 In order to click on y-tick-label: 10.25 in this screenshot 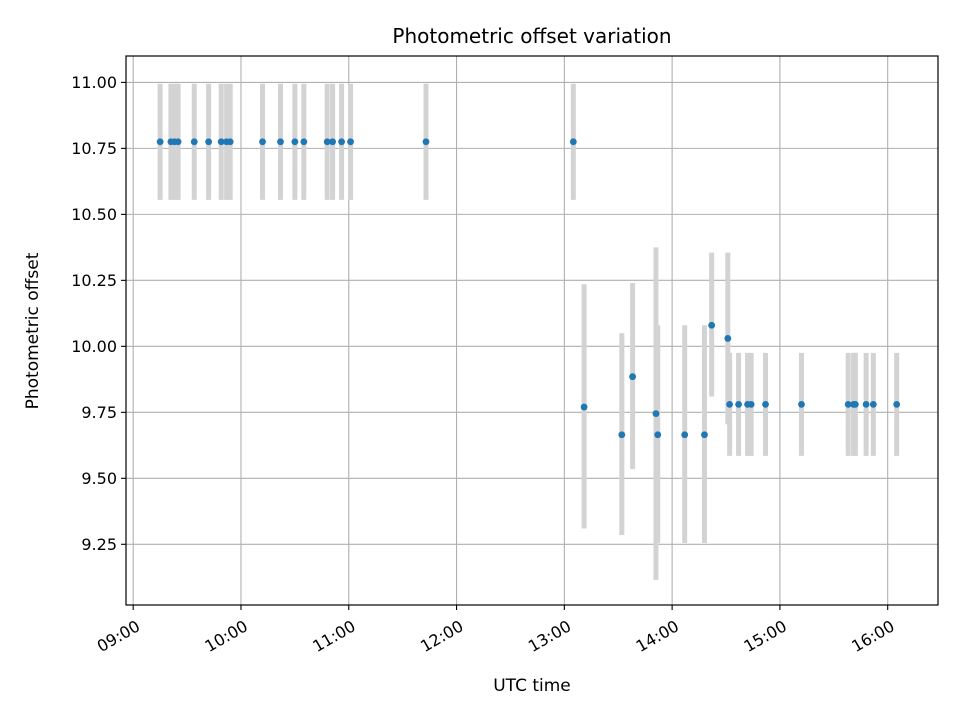, I will do `click(94, 280)`.